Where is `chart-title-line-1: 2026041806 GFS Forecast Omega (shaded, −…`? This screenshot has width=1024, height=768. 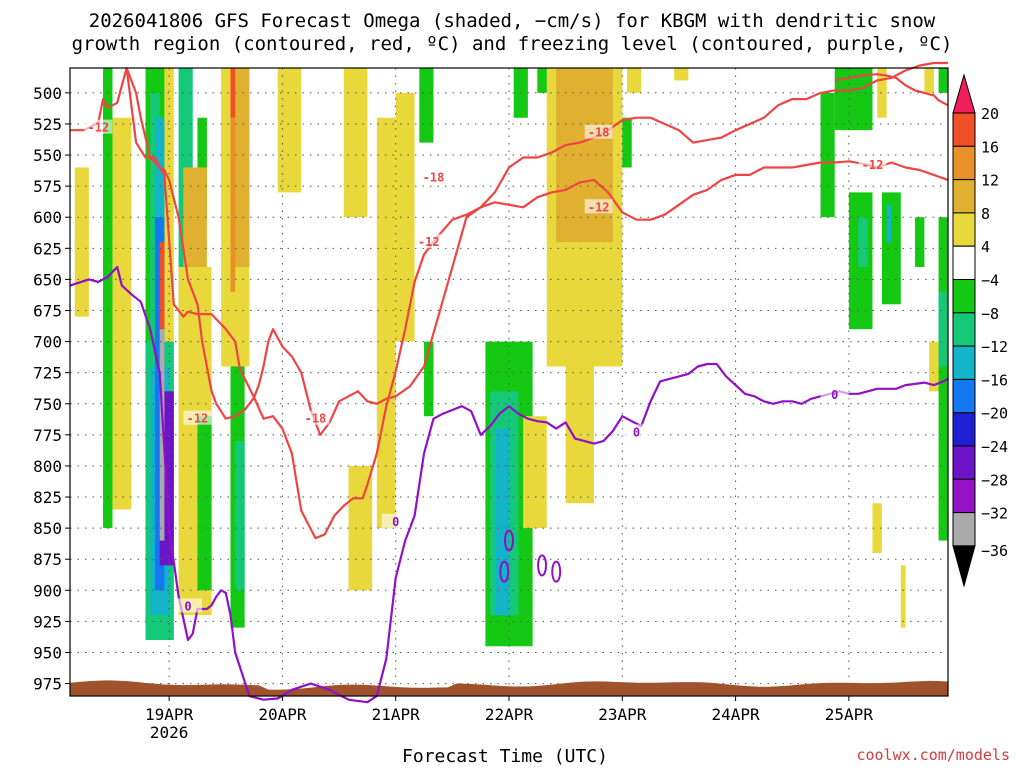 chart-title-line-1: 2026041806 GFS Forecast Omega (shaded, −… is located at coordinates (512, 21).